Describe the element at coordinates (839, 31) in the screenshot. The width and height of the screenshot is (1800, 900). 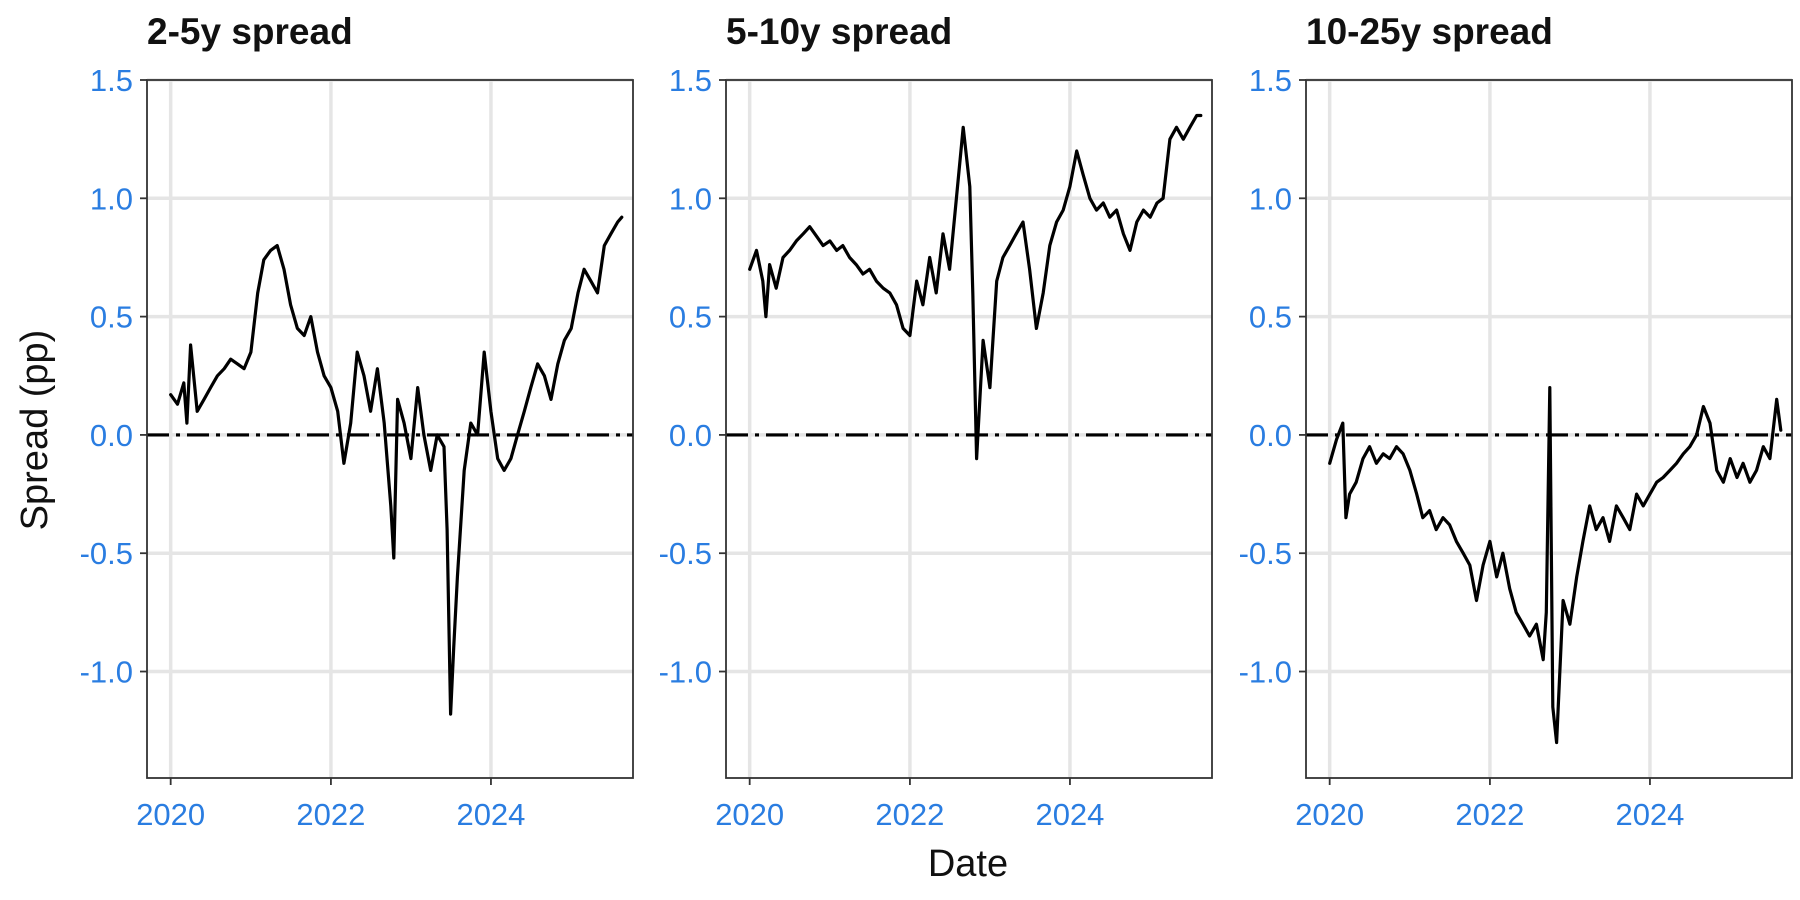
I see `panel-title: 5-10y spread` at that location.